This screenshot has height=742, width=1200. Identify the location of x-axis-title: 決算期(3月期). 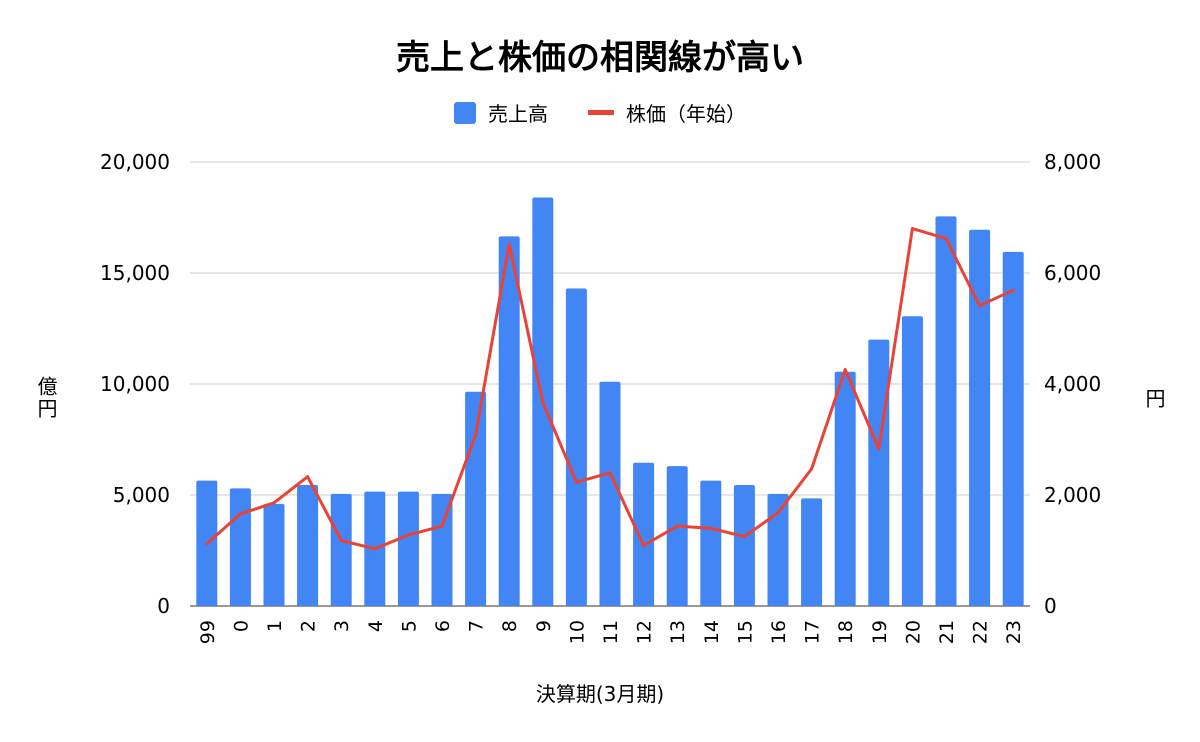
(600, 694).